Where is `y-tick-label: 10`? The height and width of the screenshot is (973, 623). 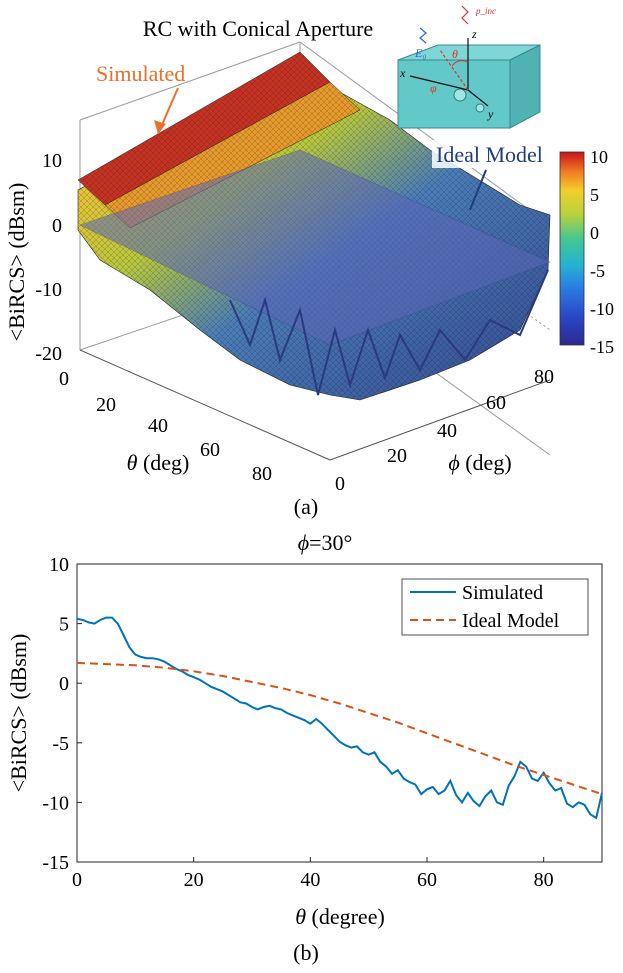
y-tick-label: 10 is located at coordinates (59, 565).